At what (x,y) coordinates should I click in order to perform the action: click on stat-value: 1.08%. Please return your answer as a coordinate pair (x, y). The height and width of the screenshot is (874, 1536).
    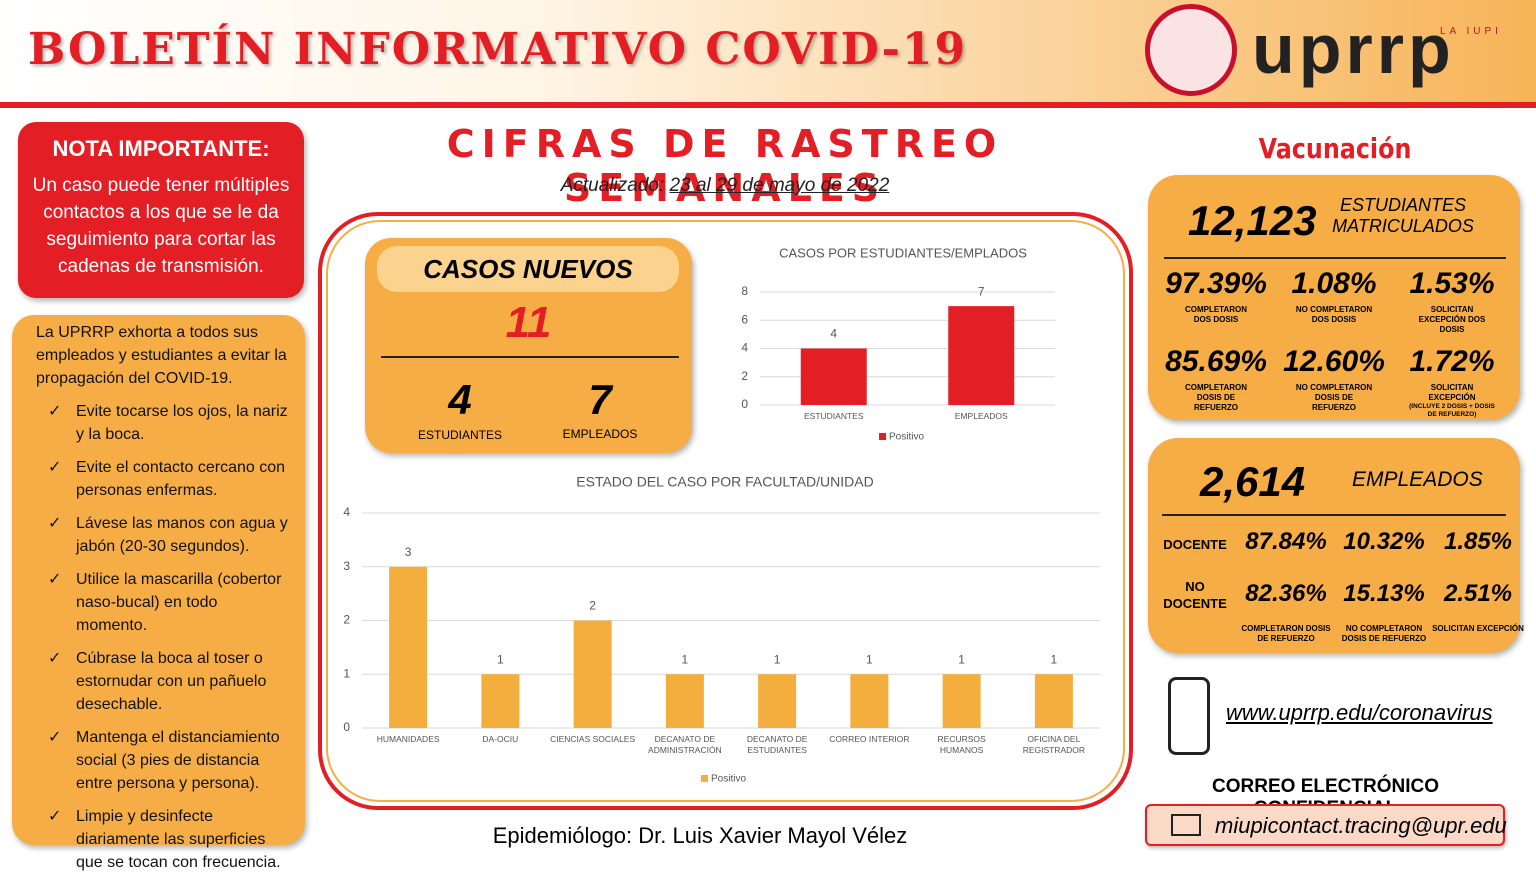
    Looking at the image, I should click on (1334, 283).